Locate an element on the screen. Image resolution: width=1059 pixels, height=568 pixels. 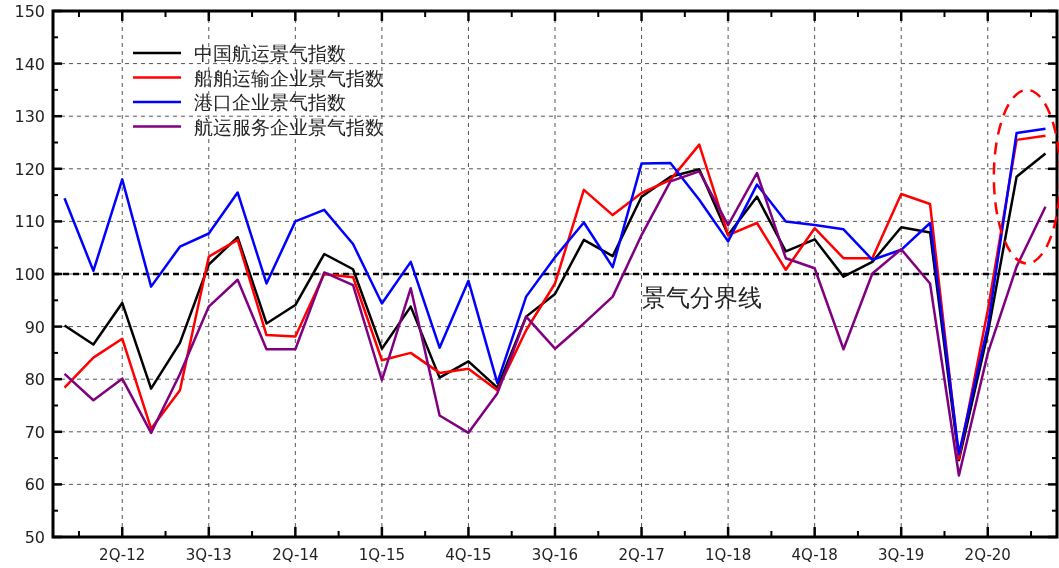
y-tick-label: 150 is located at coordinates (29, 11).